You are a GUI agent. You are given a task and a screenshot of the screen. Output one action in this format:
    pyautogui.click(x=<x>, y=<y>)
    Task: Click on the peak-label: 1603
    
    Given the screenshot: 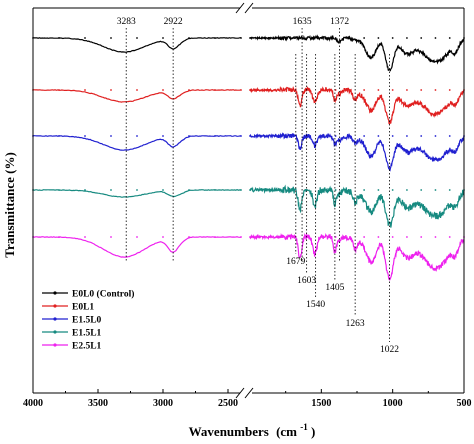 What is the action you would take?
    pyautogui.click(x=306, y=281)
    